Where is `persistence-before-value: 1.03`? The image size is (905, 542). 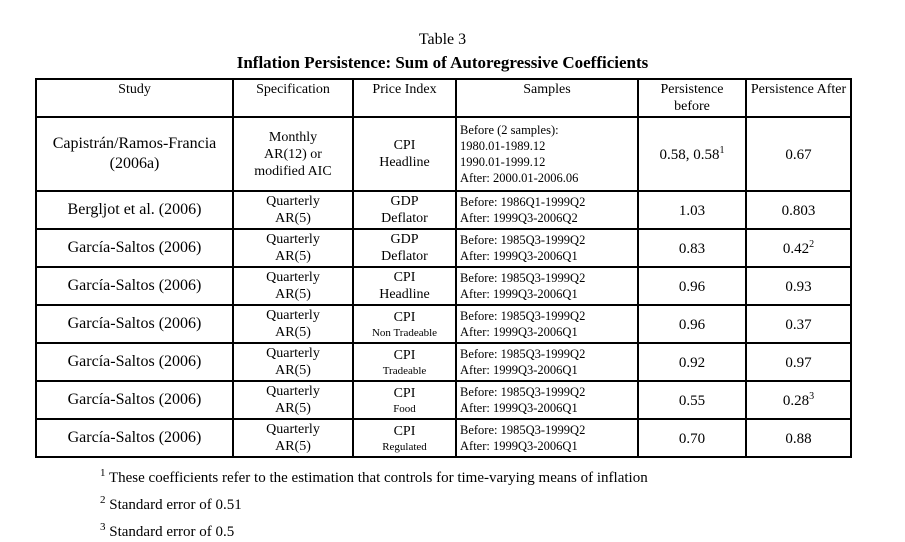 persistence-before-value: 1.03 is located at coordinates (692, 210).